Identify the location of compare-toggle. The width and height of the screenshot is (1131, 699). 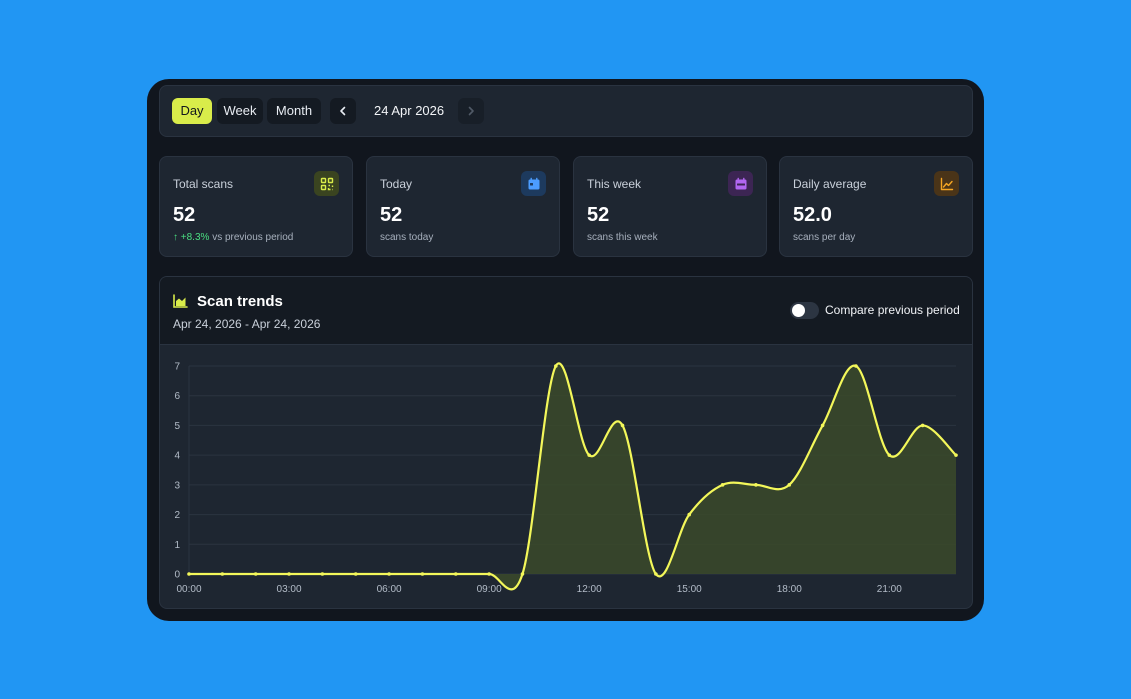
(804, 310).